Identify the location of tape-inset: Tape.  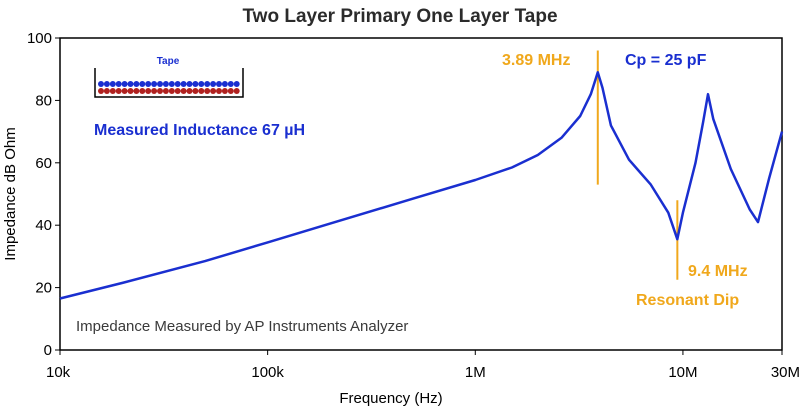
(169, 77).